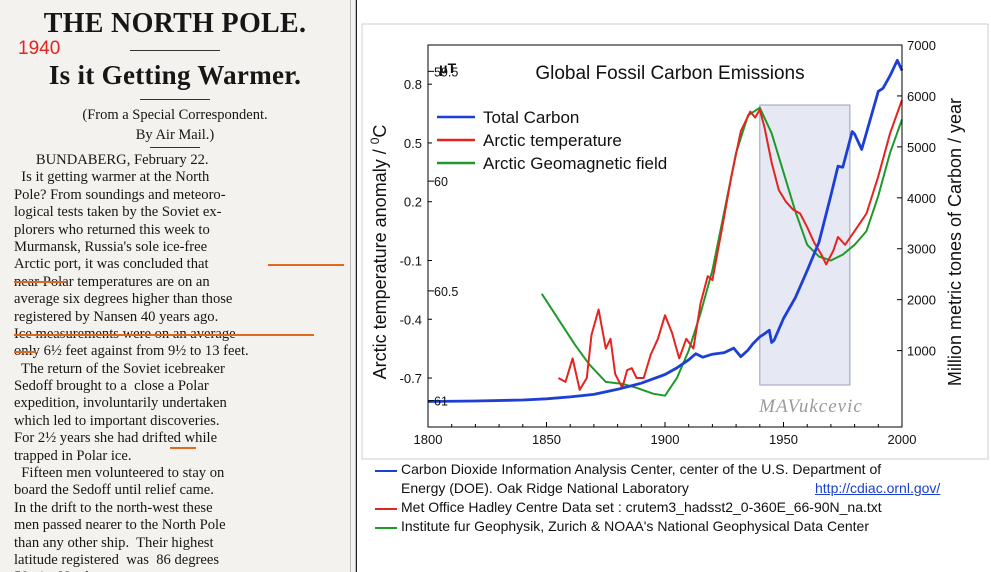 The height and width of the screenshot is (572, 991). I want to click on highlight-ice, so click(183, 448).